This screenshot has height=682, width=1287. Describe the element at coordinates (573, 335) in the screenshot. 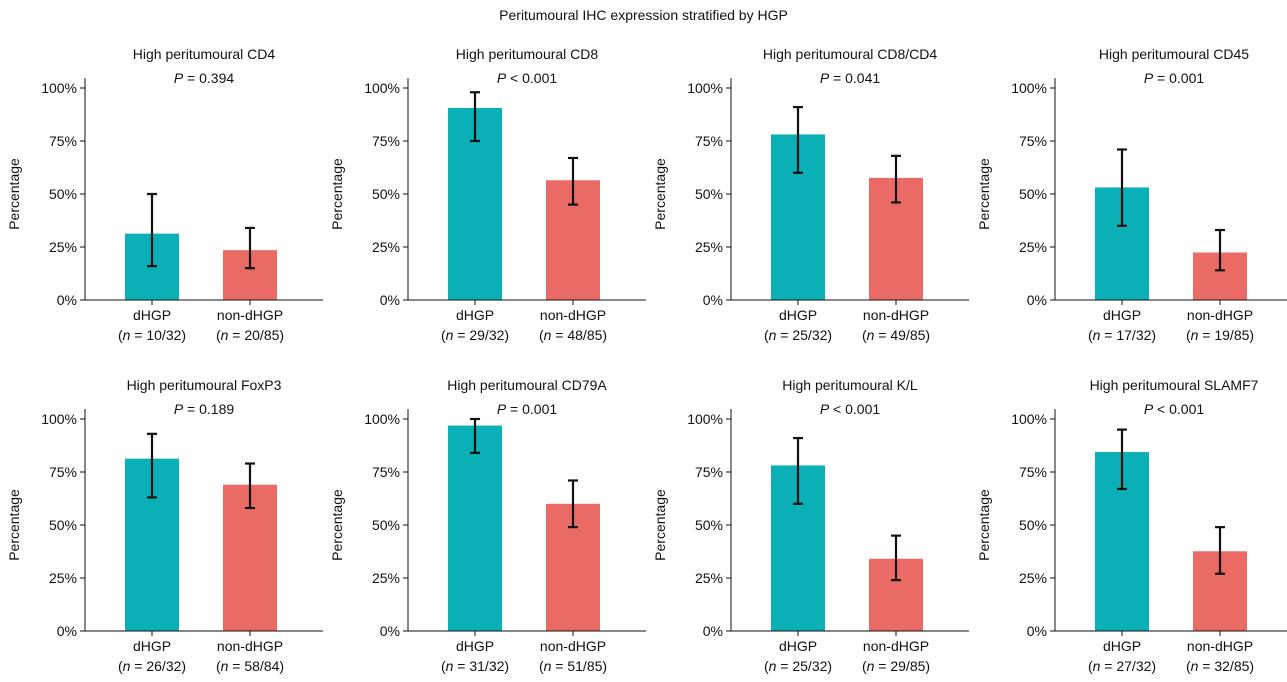

I see `n-label: (n = 48/85)` at that location.